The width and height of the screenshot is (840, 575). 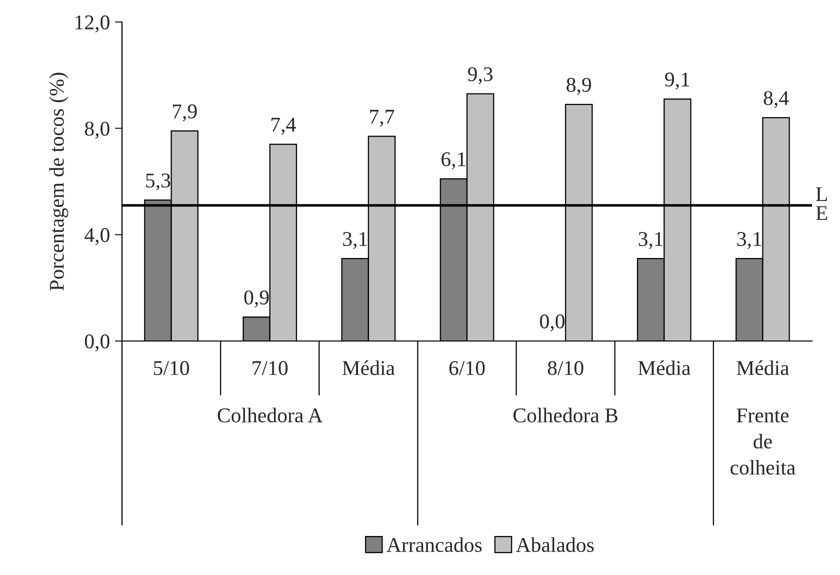 What do you see at coordinates (677, 81) in the screenshot?
I see `data-label: 9,1` at bounding box center [677, 81].